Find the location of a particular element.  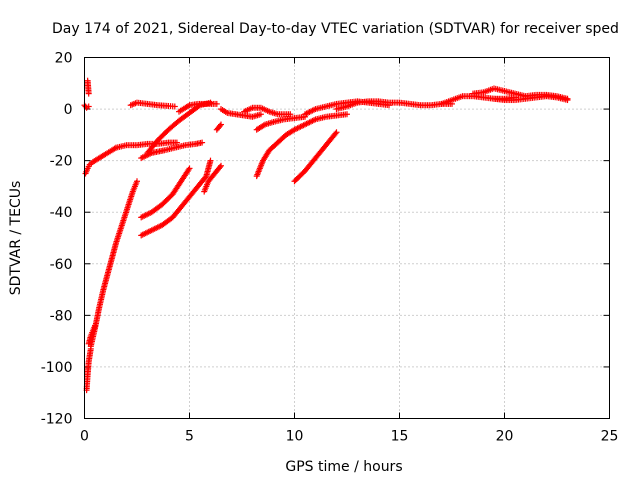

y-tick-label: -20 is located at coordinates (61, 162).